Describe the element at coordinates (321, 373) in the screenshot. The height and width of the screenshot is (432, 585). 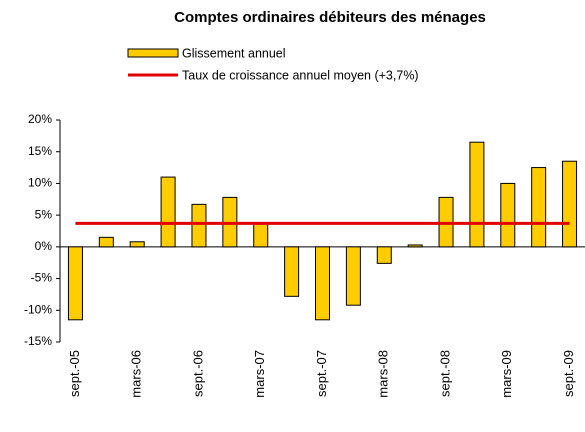
I see `x-tick-label: sept.-07` at that location.